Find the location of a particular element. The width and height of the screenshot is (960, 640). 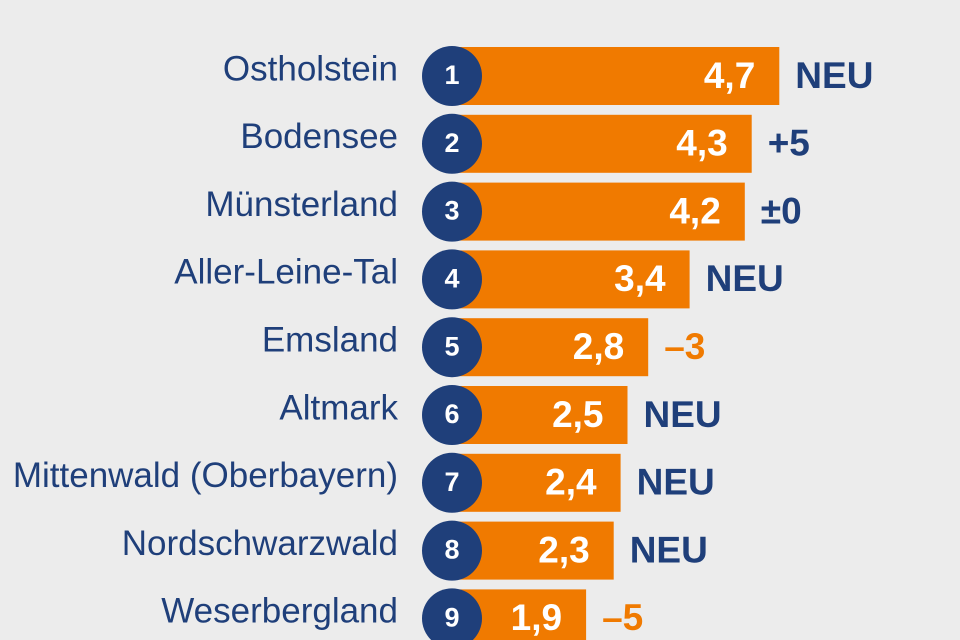

bar-row: Nordschwarzwald 8 2,3 NEU is located at coordinates (415, 550).